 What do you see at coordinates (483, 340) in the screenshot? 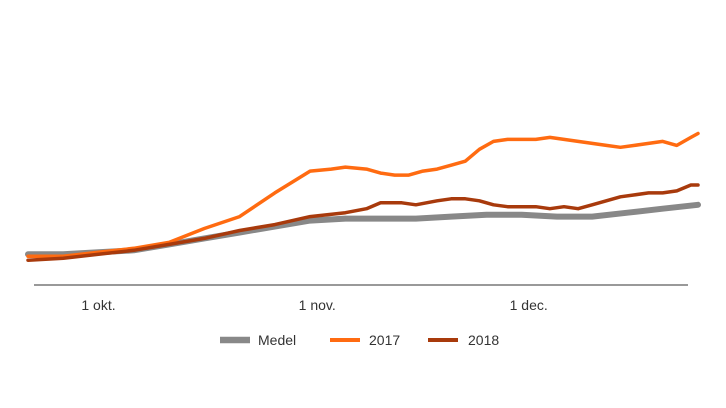
I see `legend-label-2018: 2018` at bounding box center [483, 340].